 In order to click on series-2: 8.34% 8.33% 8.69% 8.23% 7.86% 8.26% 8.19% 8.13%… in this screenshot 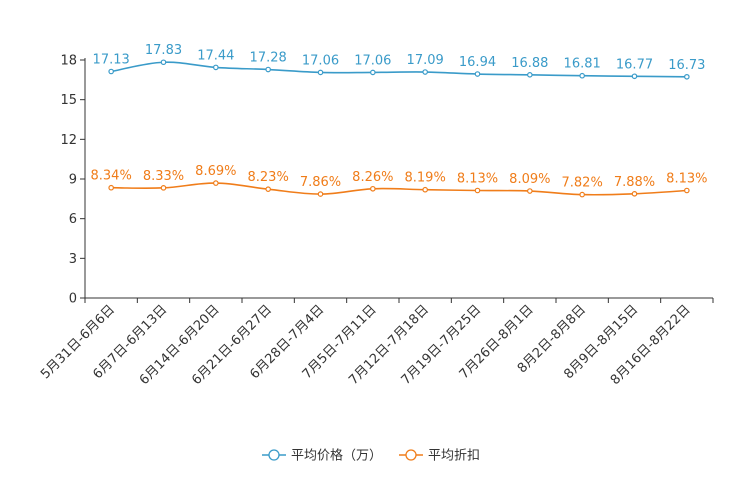, I will do `click(399, 181)`.